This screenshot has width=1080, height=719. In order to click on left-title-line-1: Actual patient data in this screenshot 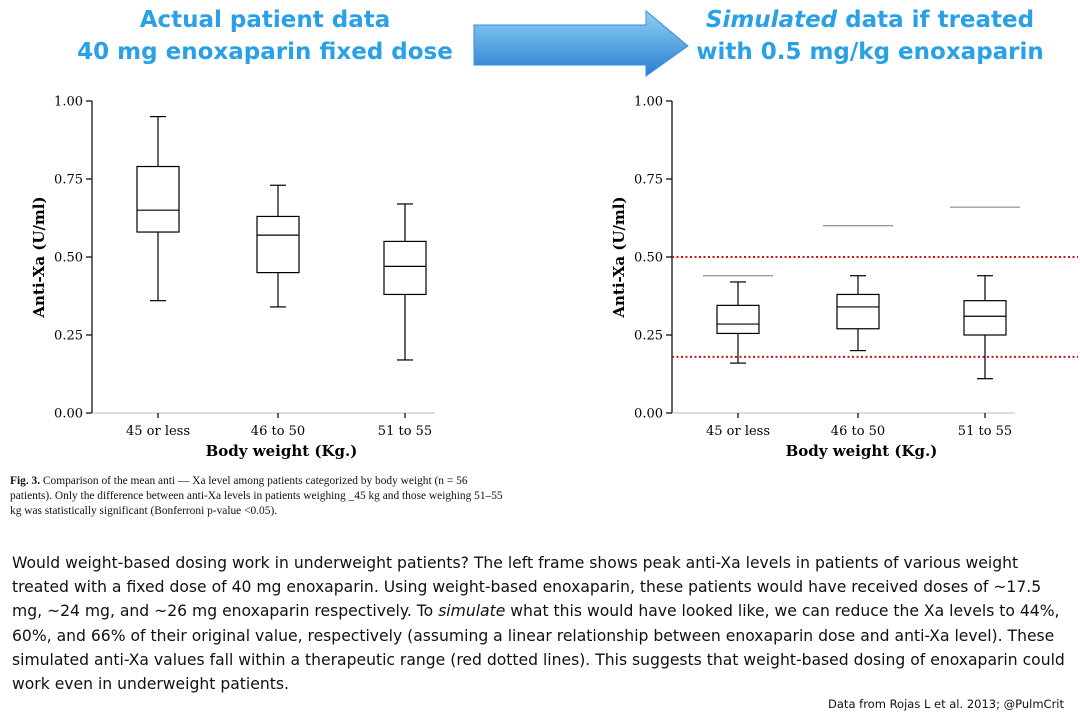, I will do `click(265, 20)`.